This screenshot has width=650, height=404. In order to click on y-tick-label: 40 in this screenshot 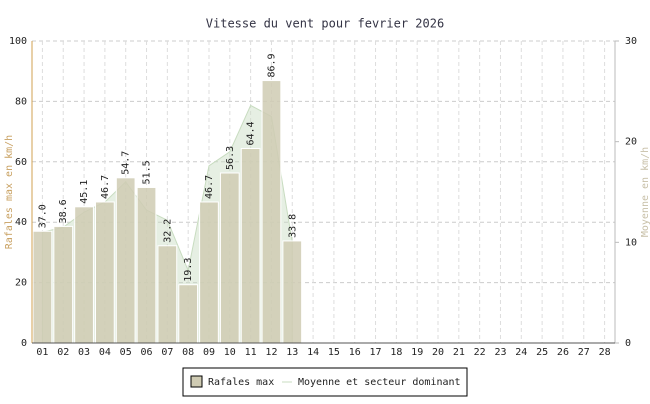, I will do `click(21, 222)`.